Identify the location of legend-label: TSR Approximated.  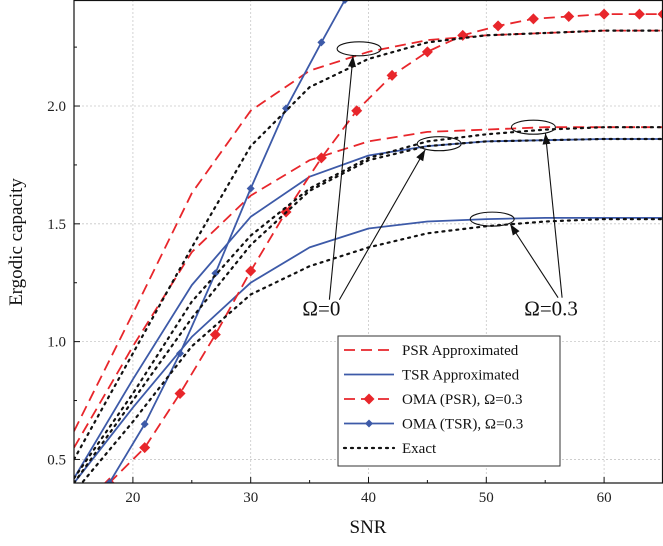
(461, 376).